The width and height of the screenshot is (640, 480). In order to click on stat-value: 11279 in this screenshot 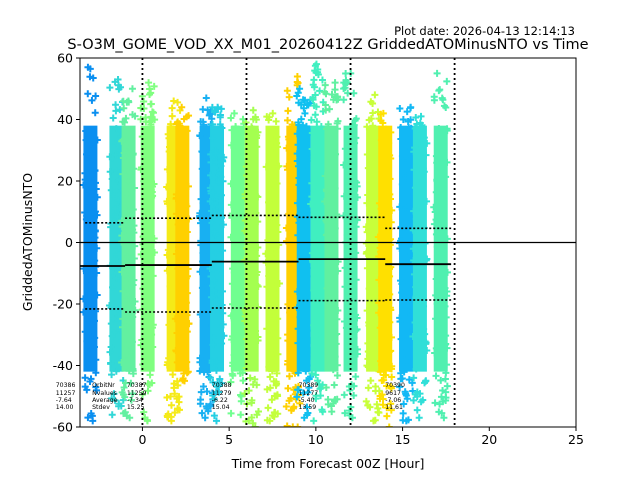, I will do `click(222, 393)`.